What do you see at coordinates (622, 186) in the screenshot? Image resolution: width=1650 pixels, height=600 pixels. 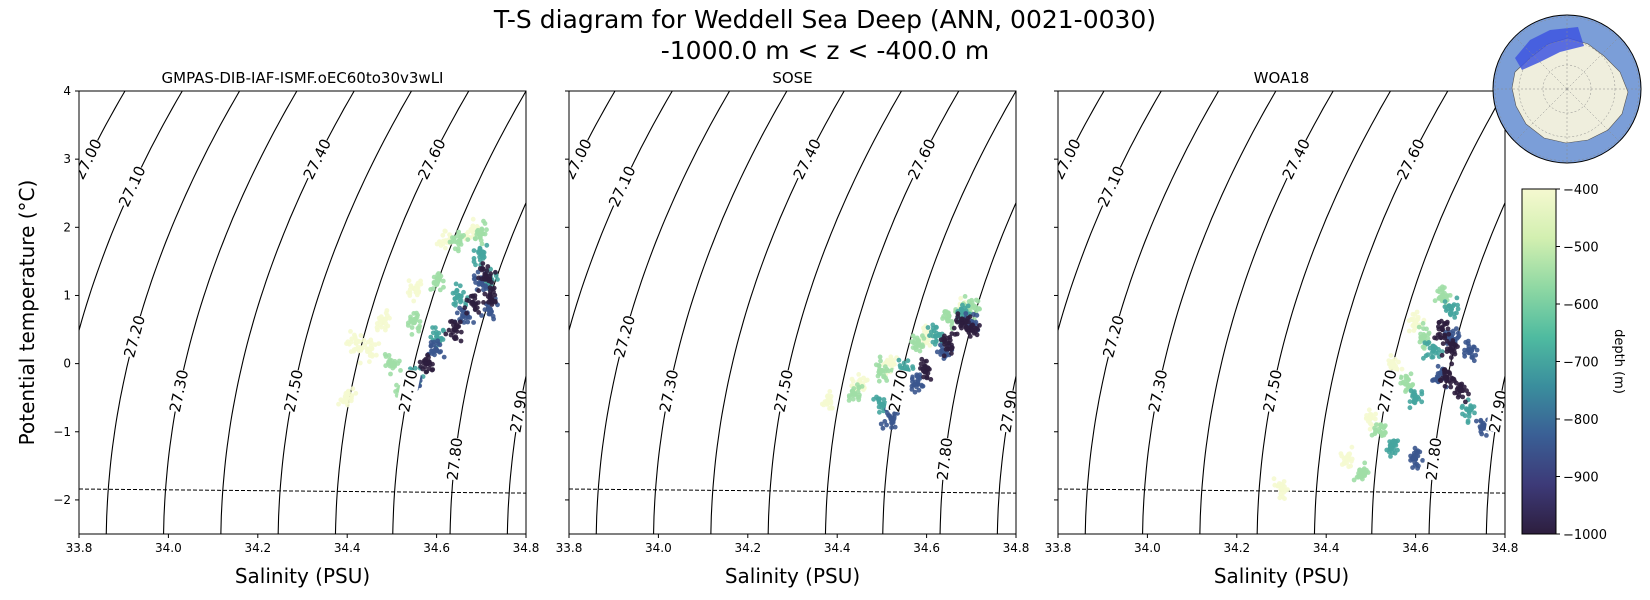 I see `contour-label: 27.10` at bounding box center [622, 186].